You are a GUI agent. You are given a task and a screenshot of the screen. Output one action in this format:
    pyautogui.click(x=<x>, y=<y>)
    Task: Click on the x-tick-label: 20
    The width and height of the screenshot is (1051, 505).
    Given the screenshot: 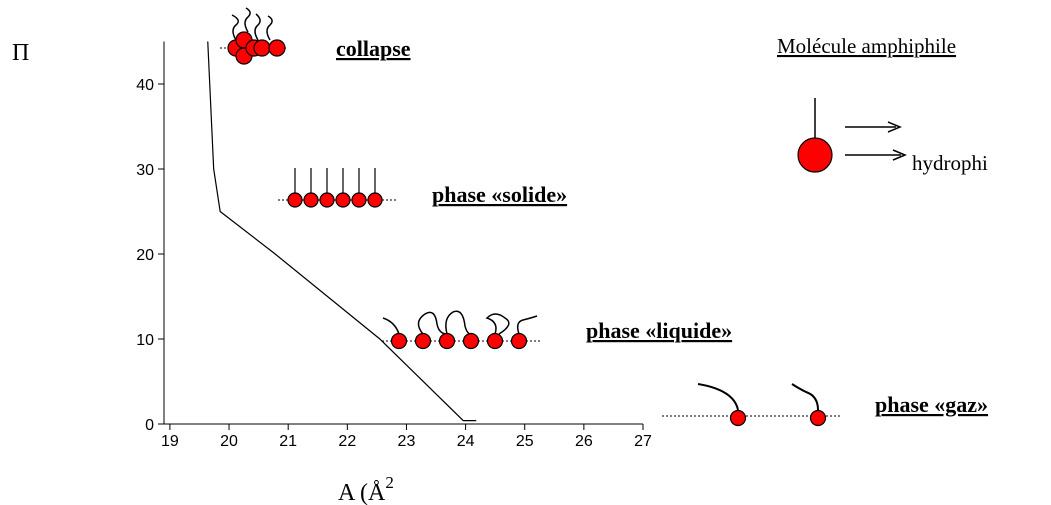 What is the action you would take?
    pyautogui.click(x=229, y=441)
    